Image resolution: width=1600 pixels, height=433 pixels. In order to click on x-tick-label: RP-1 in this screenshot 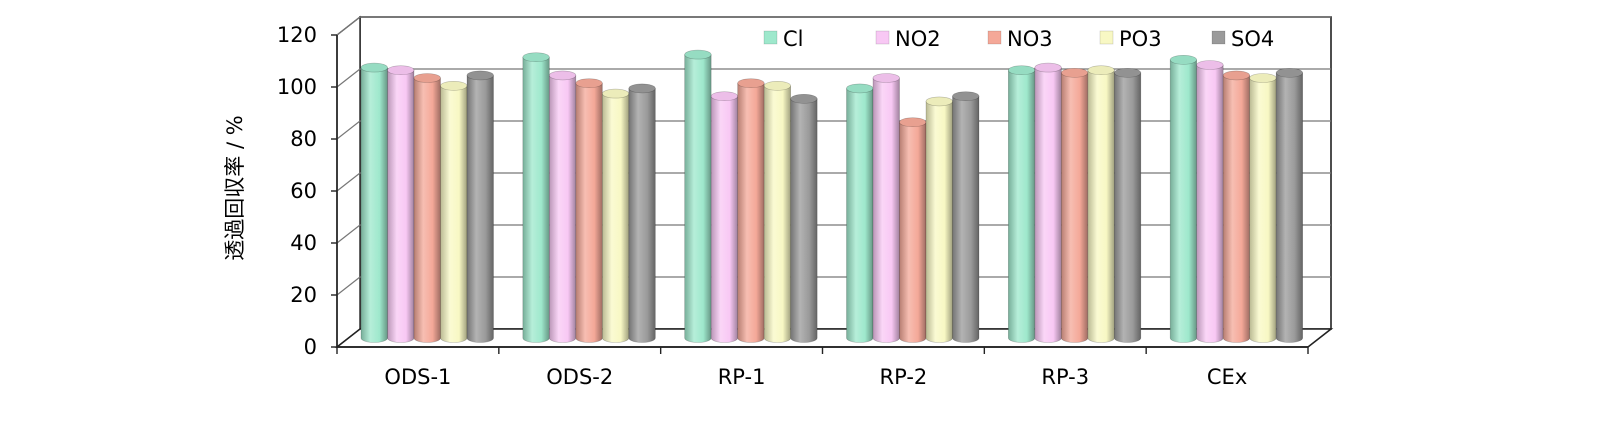, I will do `click(742, 377)`.